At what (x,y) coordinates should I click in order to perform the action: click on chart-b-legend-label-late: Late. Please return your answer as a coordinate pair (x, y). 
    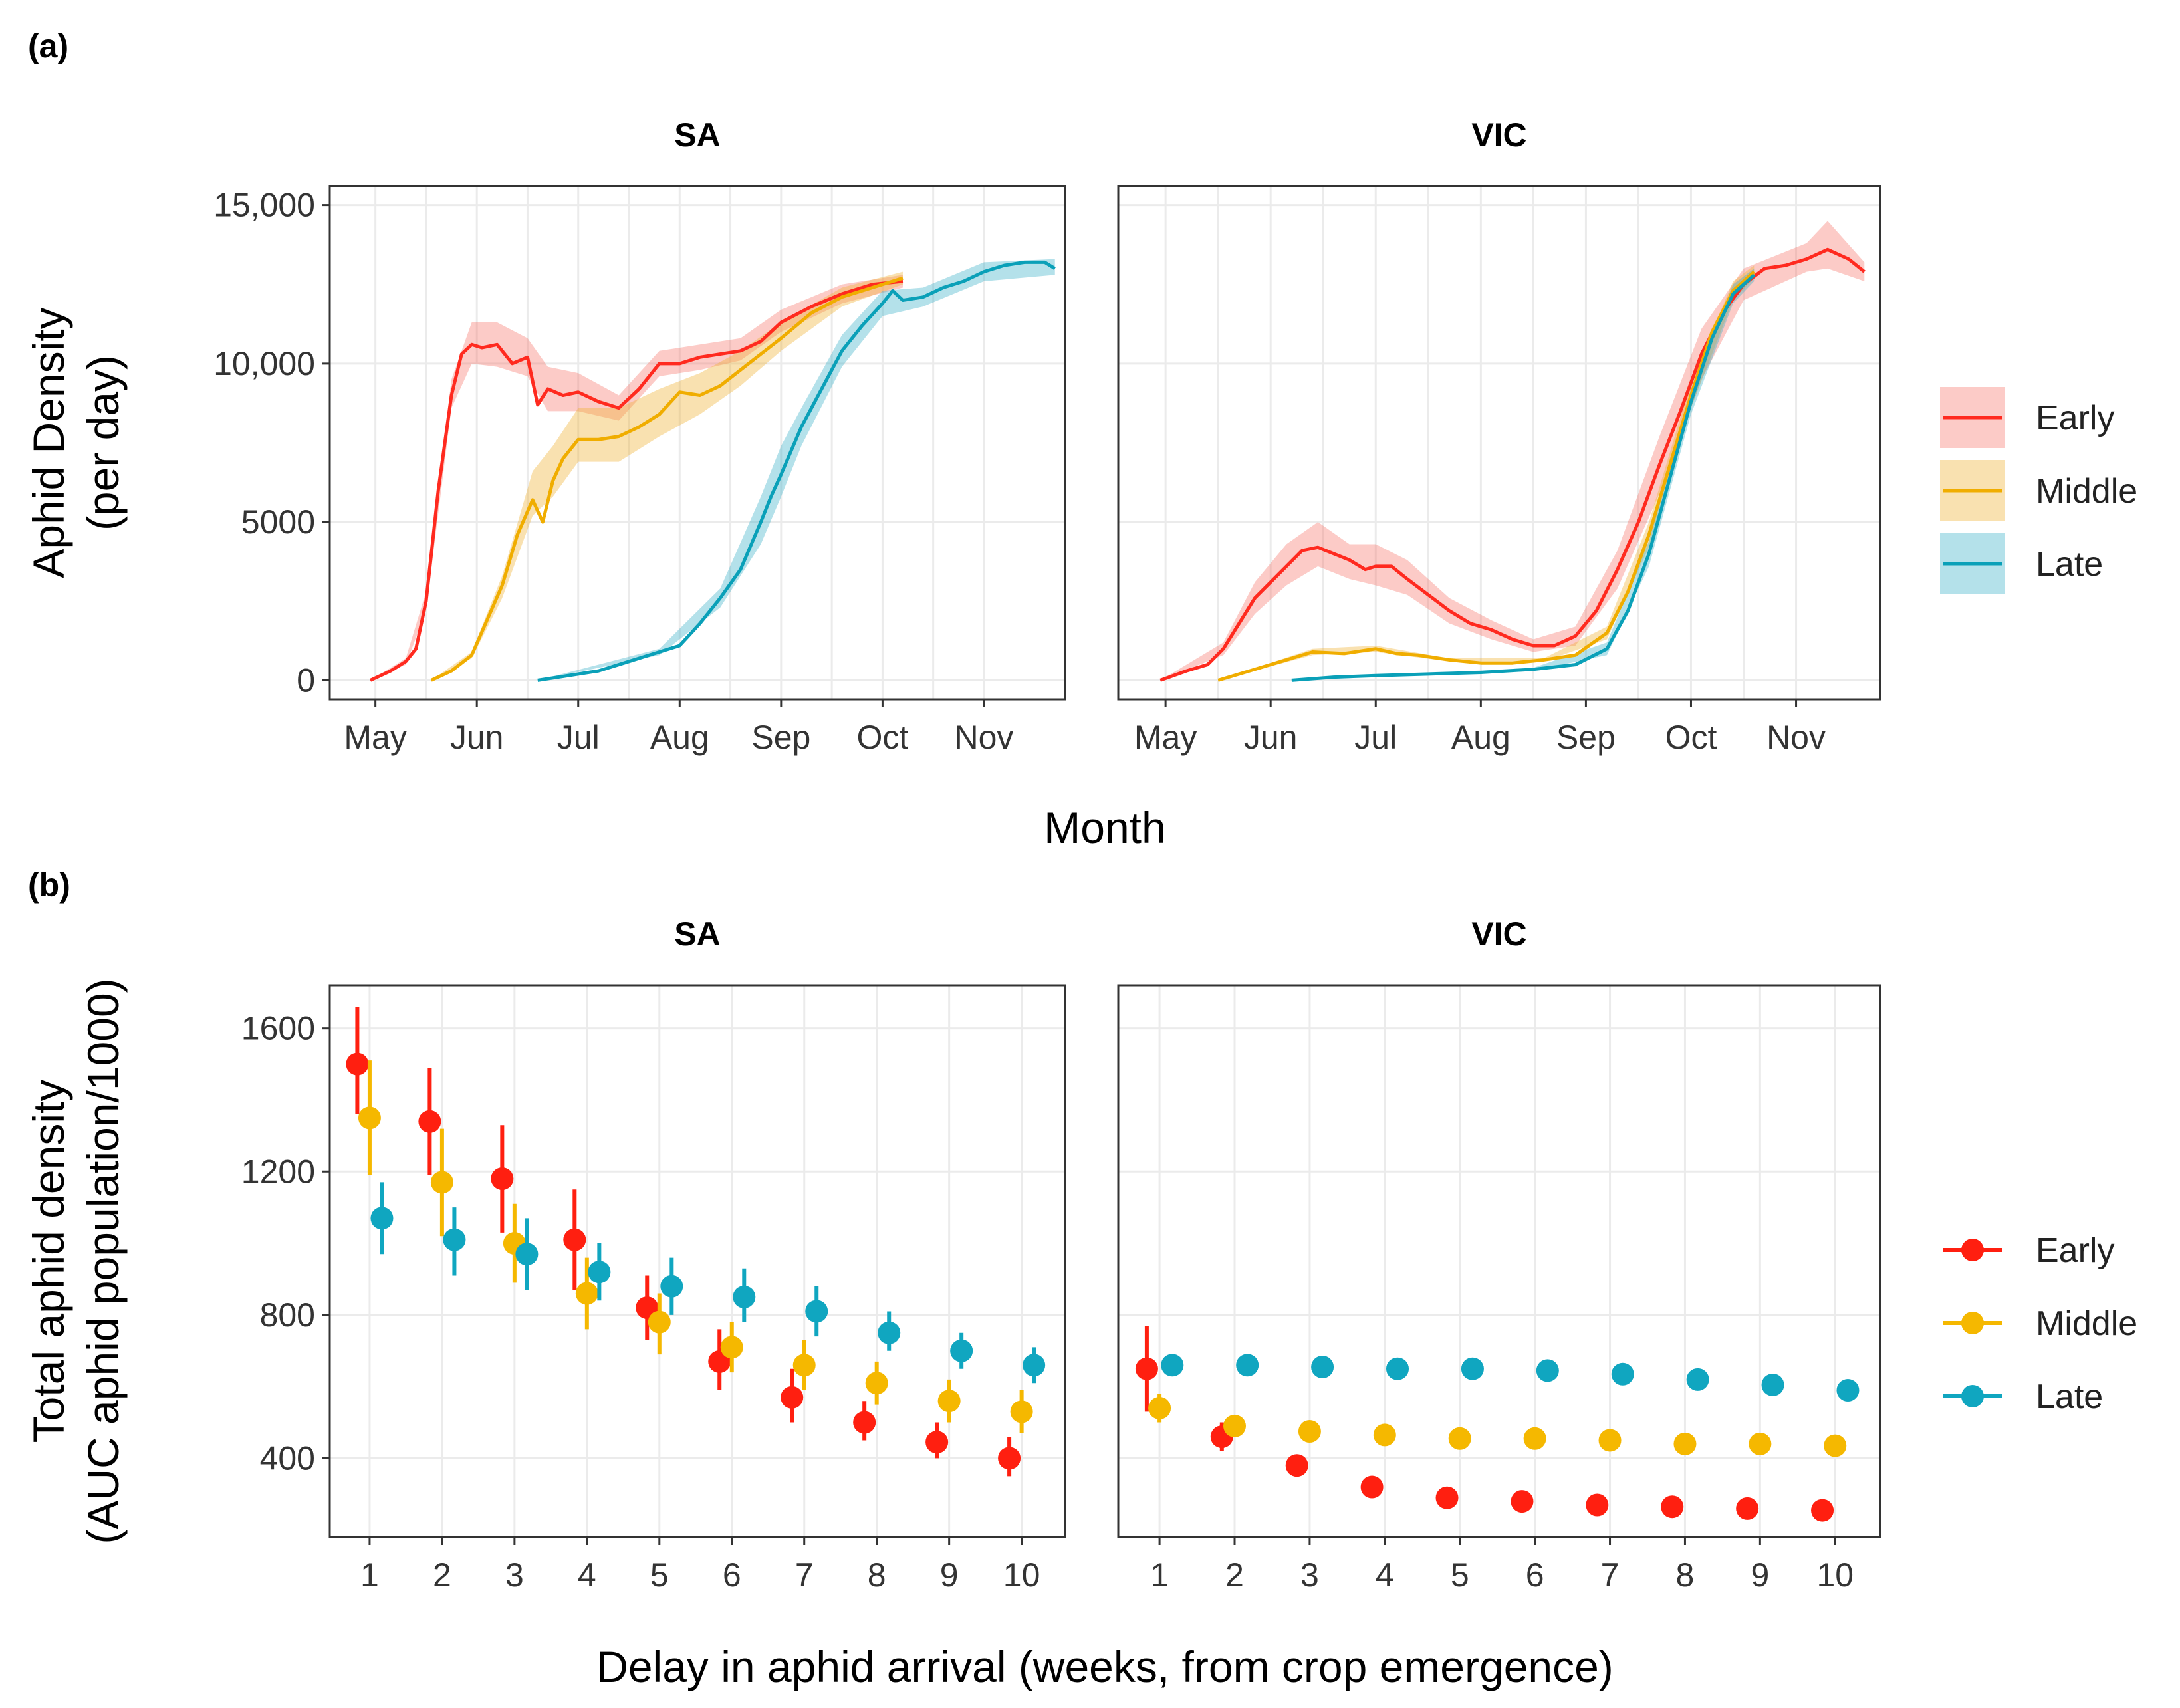
    Looking at the image, I should click on (2069, 1397).